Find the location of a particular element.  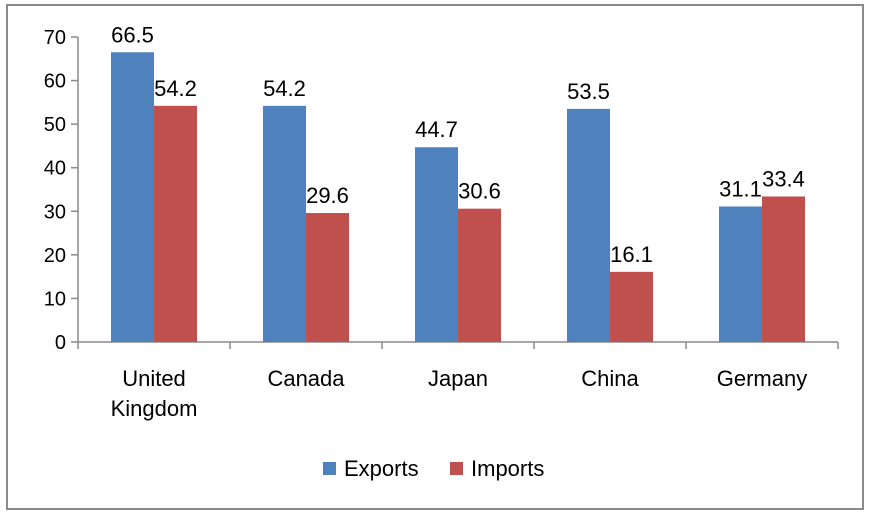

data-label: 31.1 is located at coordinates (740, 188).